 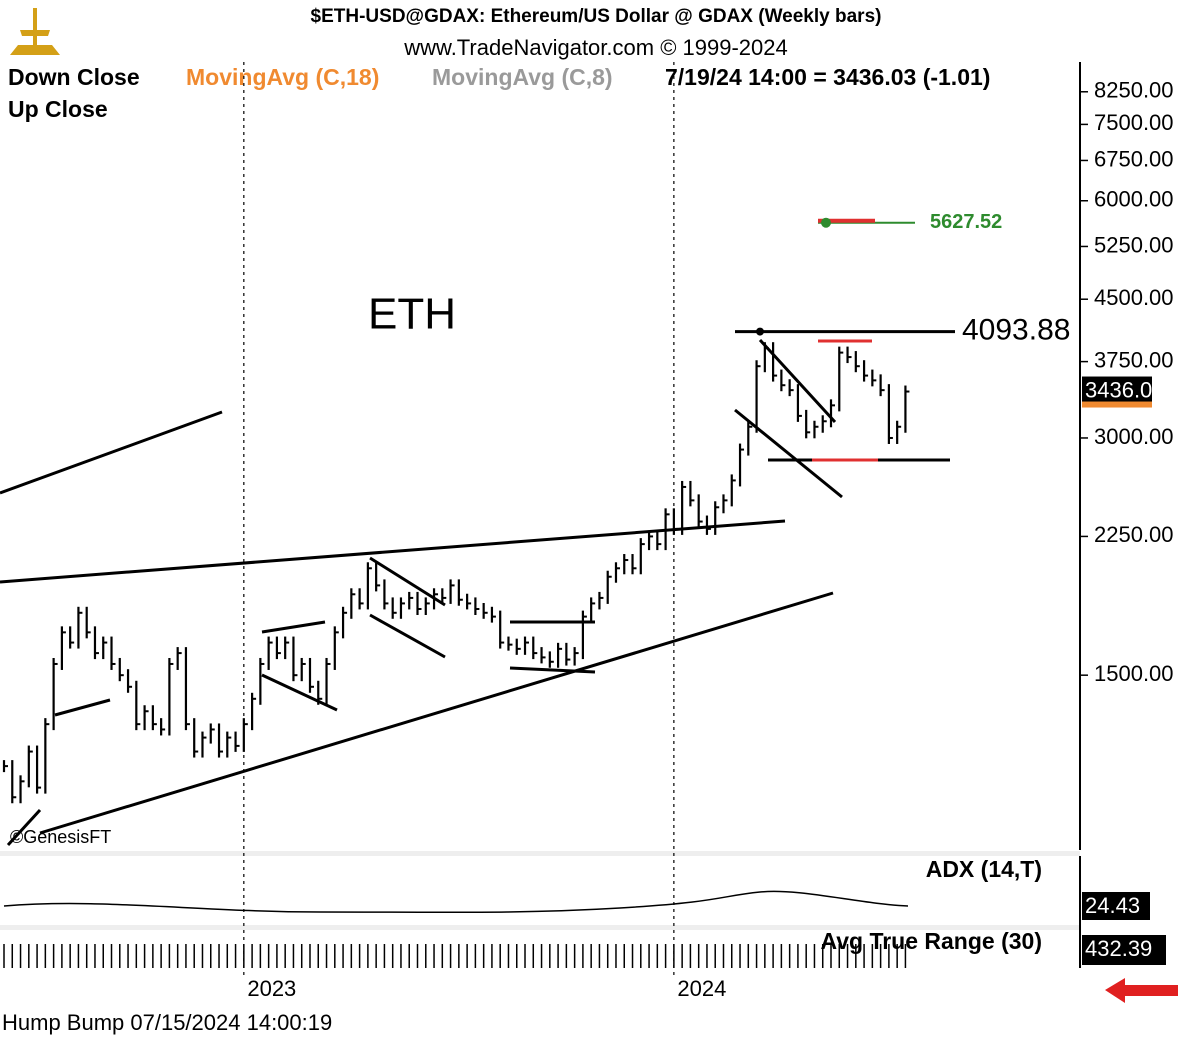 I want to click on y-tick-label: 5250.00, so click(x=1134, y=244).